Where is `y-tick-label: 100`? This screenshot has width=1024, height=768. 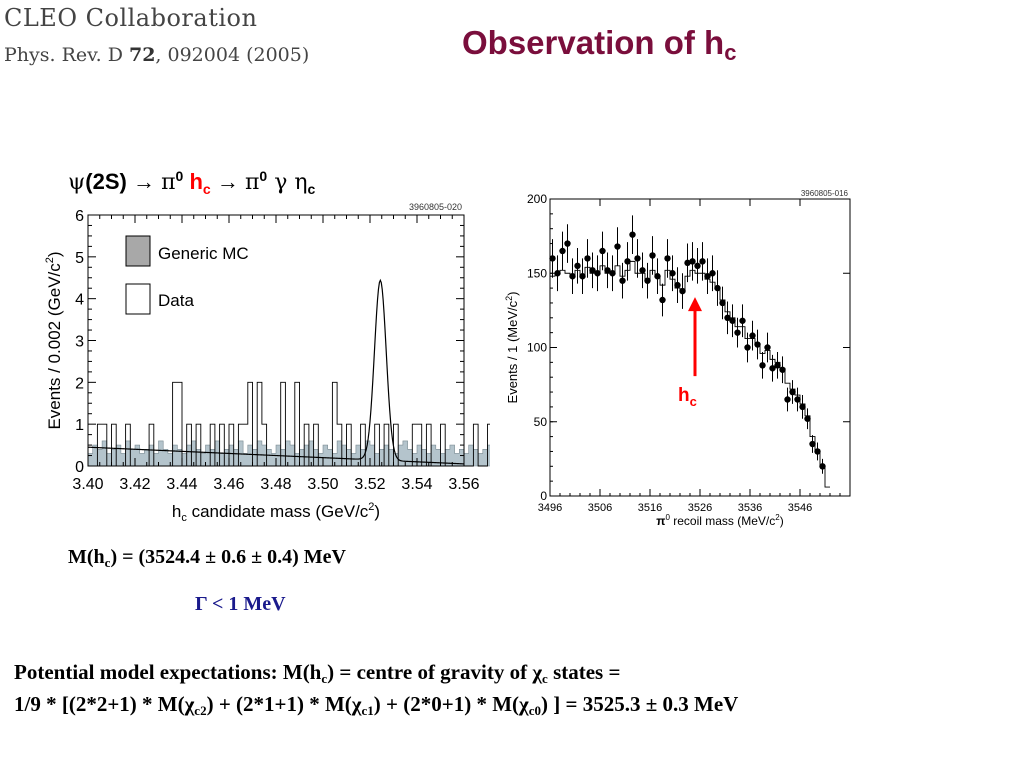 y-tick-label: 100 is located at coordinates (537, 348).